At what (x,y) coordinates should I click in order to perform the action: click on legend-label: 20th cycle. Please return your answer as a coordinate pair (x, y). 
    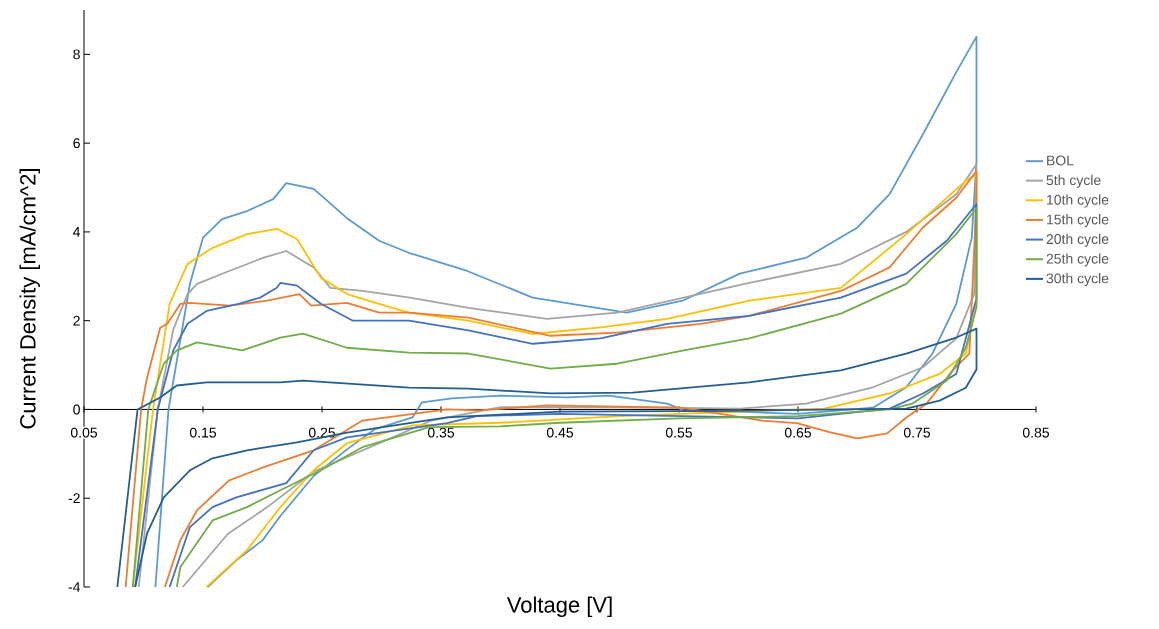
    Looking at the image, I should click on (1077, 240).